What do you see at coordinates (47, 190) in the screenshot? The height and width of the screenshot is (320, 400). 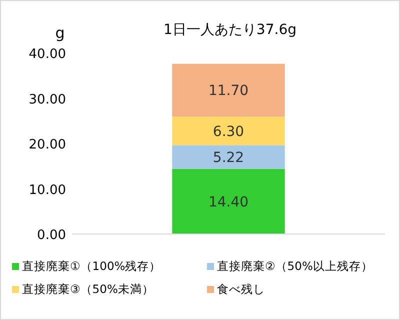 I see `y-tick-label: 10.00` at bounding box center [47, 190].